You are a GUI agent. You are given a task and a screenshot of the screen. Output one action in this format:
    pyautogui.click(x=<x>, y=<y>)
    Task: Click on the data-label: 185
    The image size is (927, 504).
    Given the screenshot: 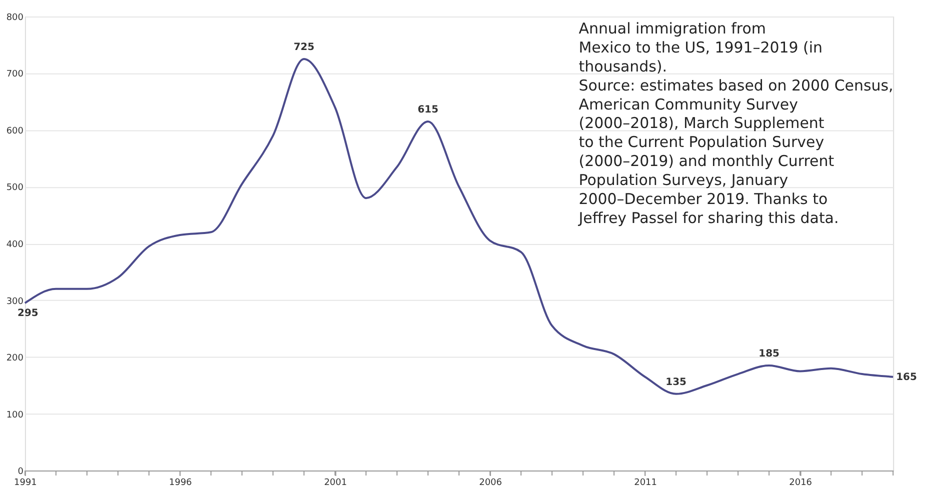 What is the action you would take?
    pyautogui.click(x=769, y=354)
    